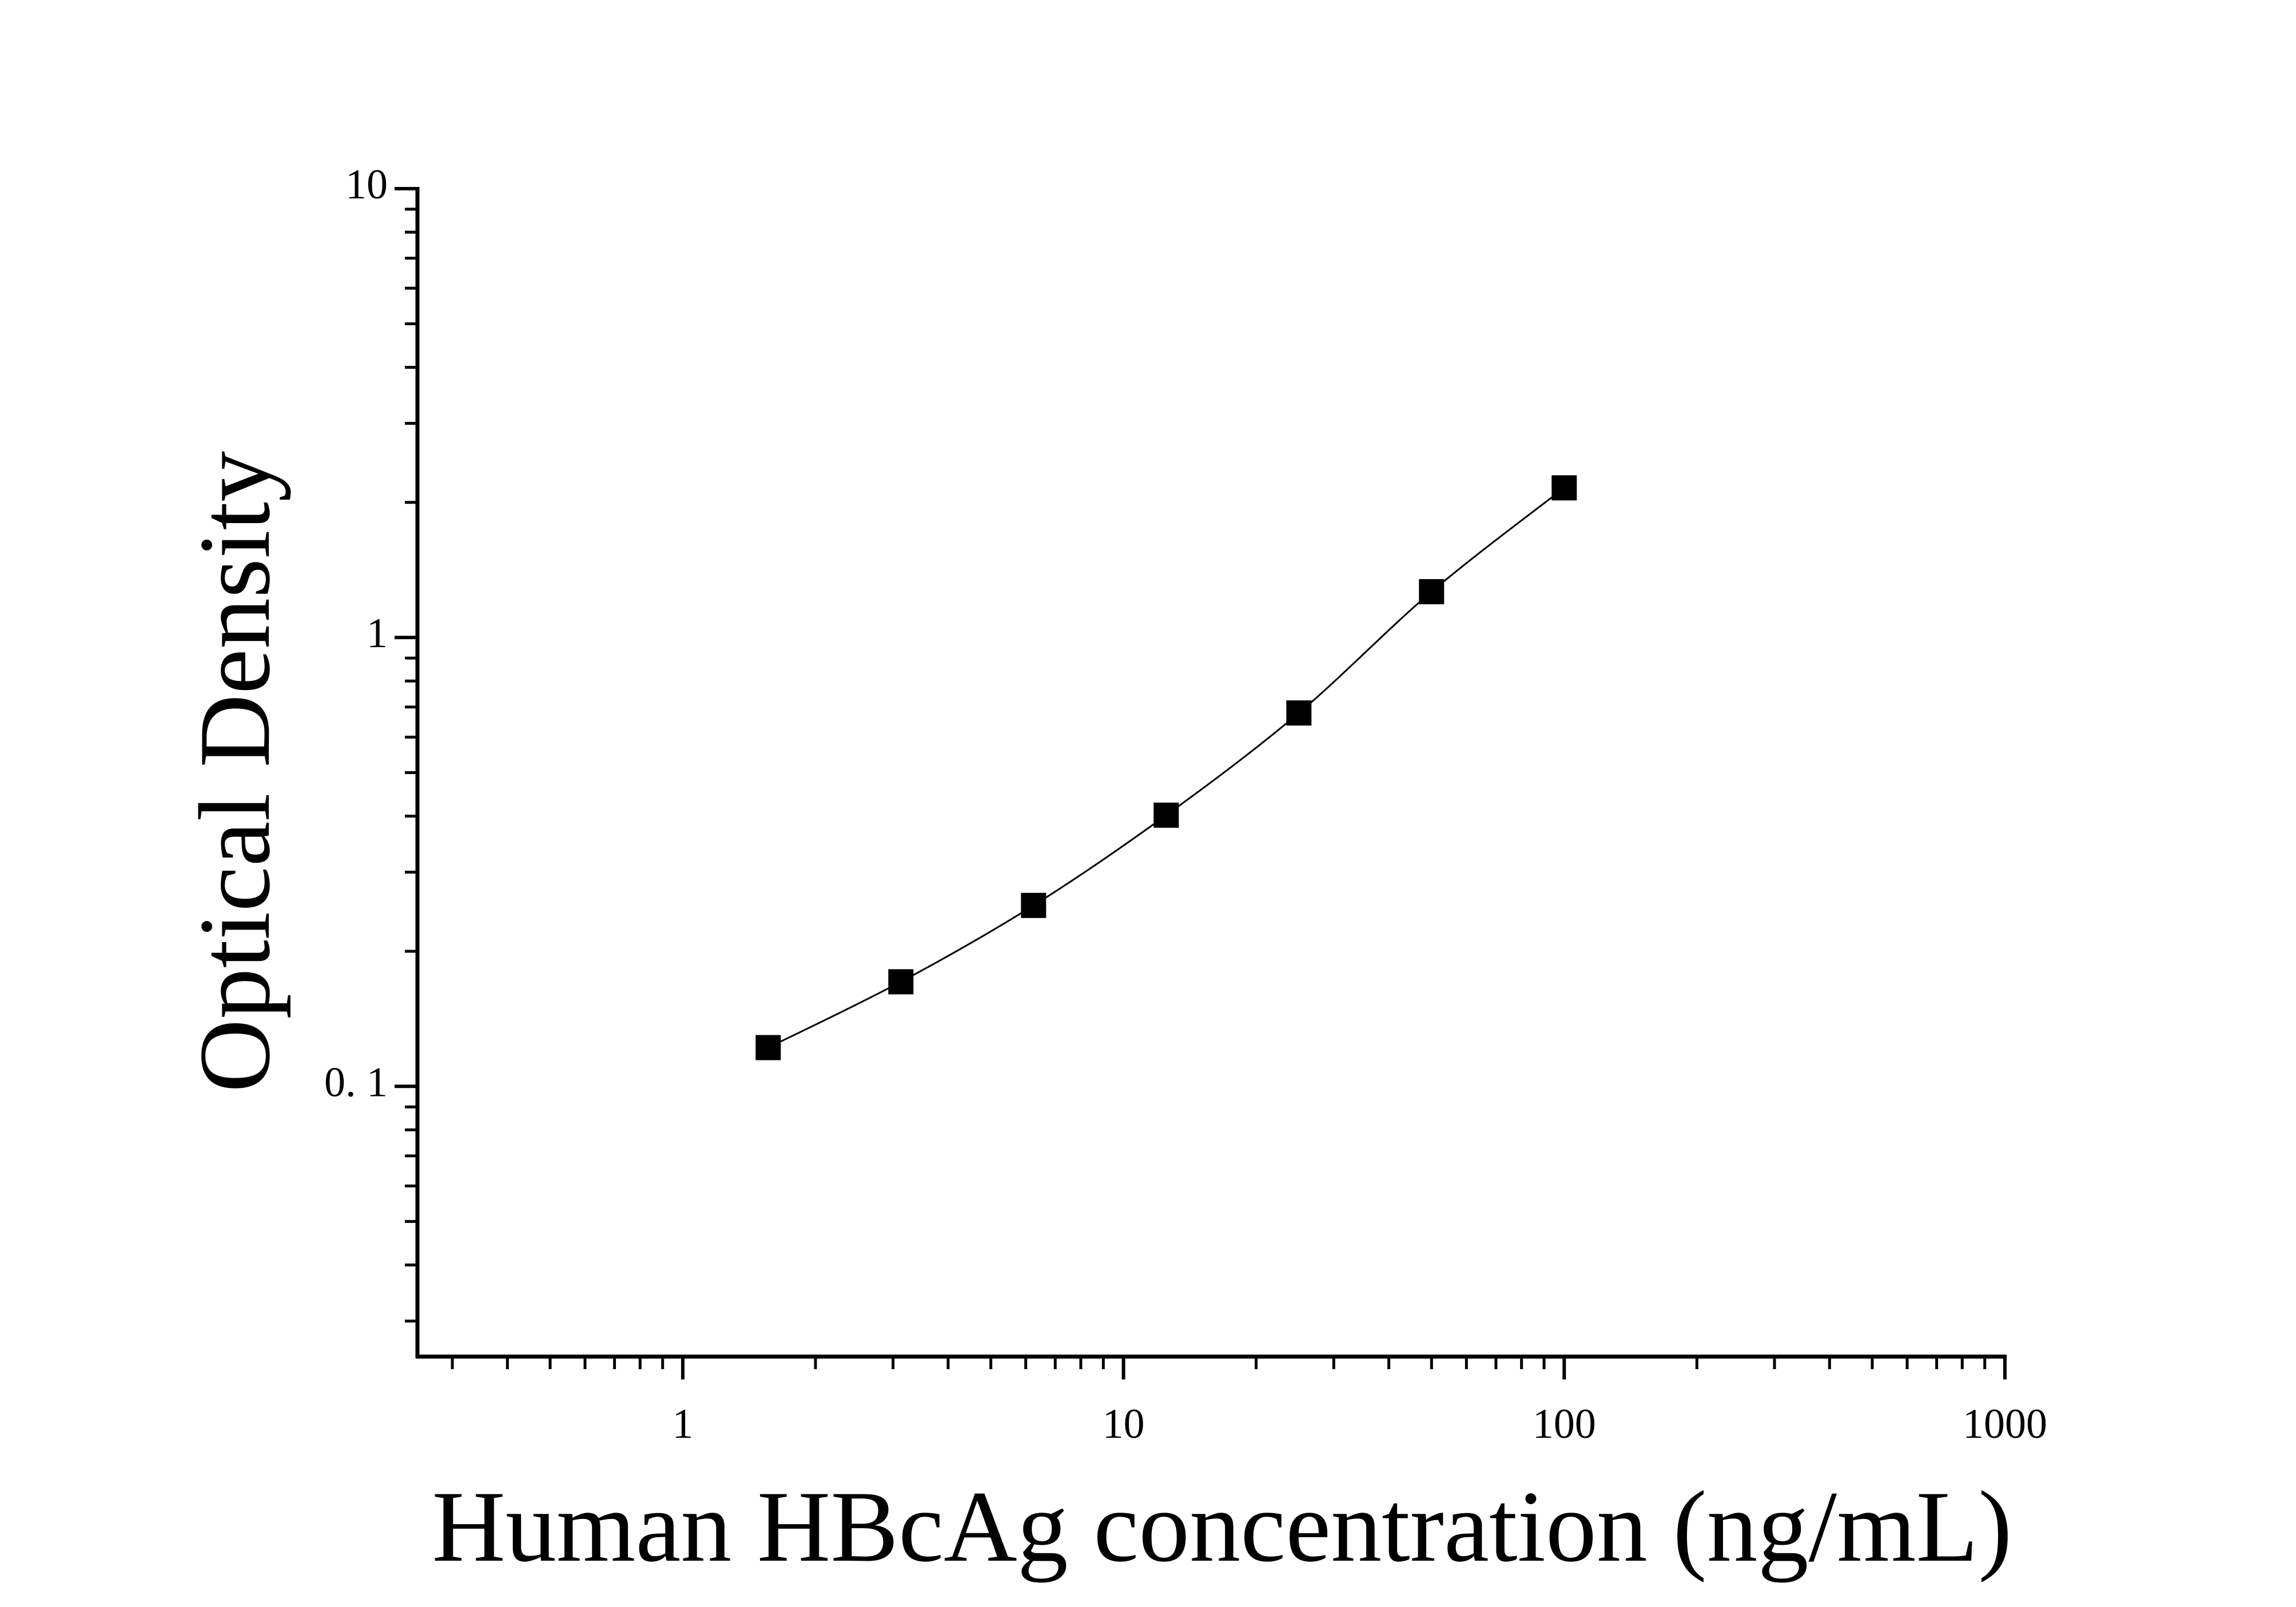 Image resolution: width=2296 pixels, height=1607 pixels. I want to click on x-tick-label: 10, so click(1124, 1424).